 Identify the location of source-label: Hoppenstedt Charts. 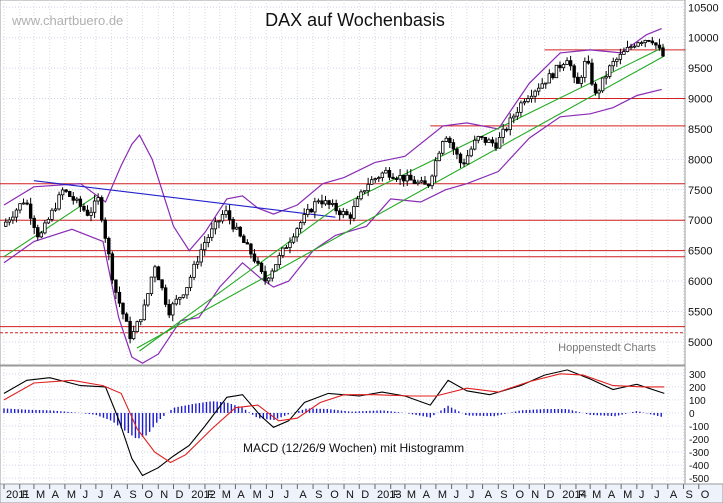
(607, 348).